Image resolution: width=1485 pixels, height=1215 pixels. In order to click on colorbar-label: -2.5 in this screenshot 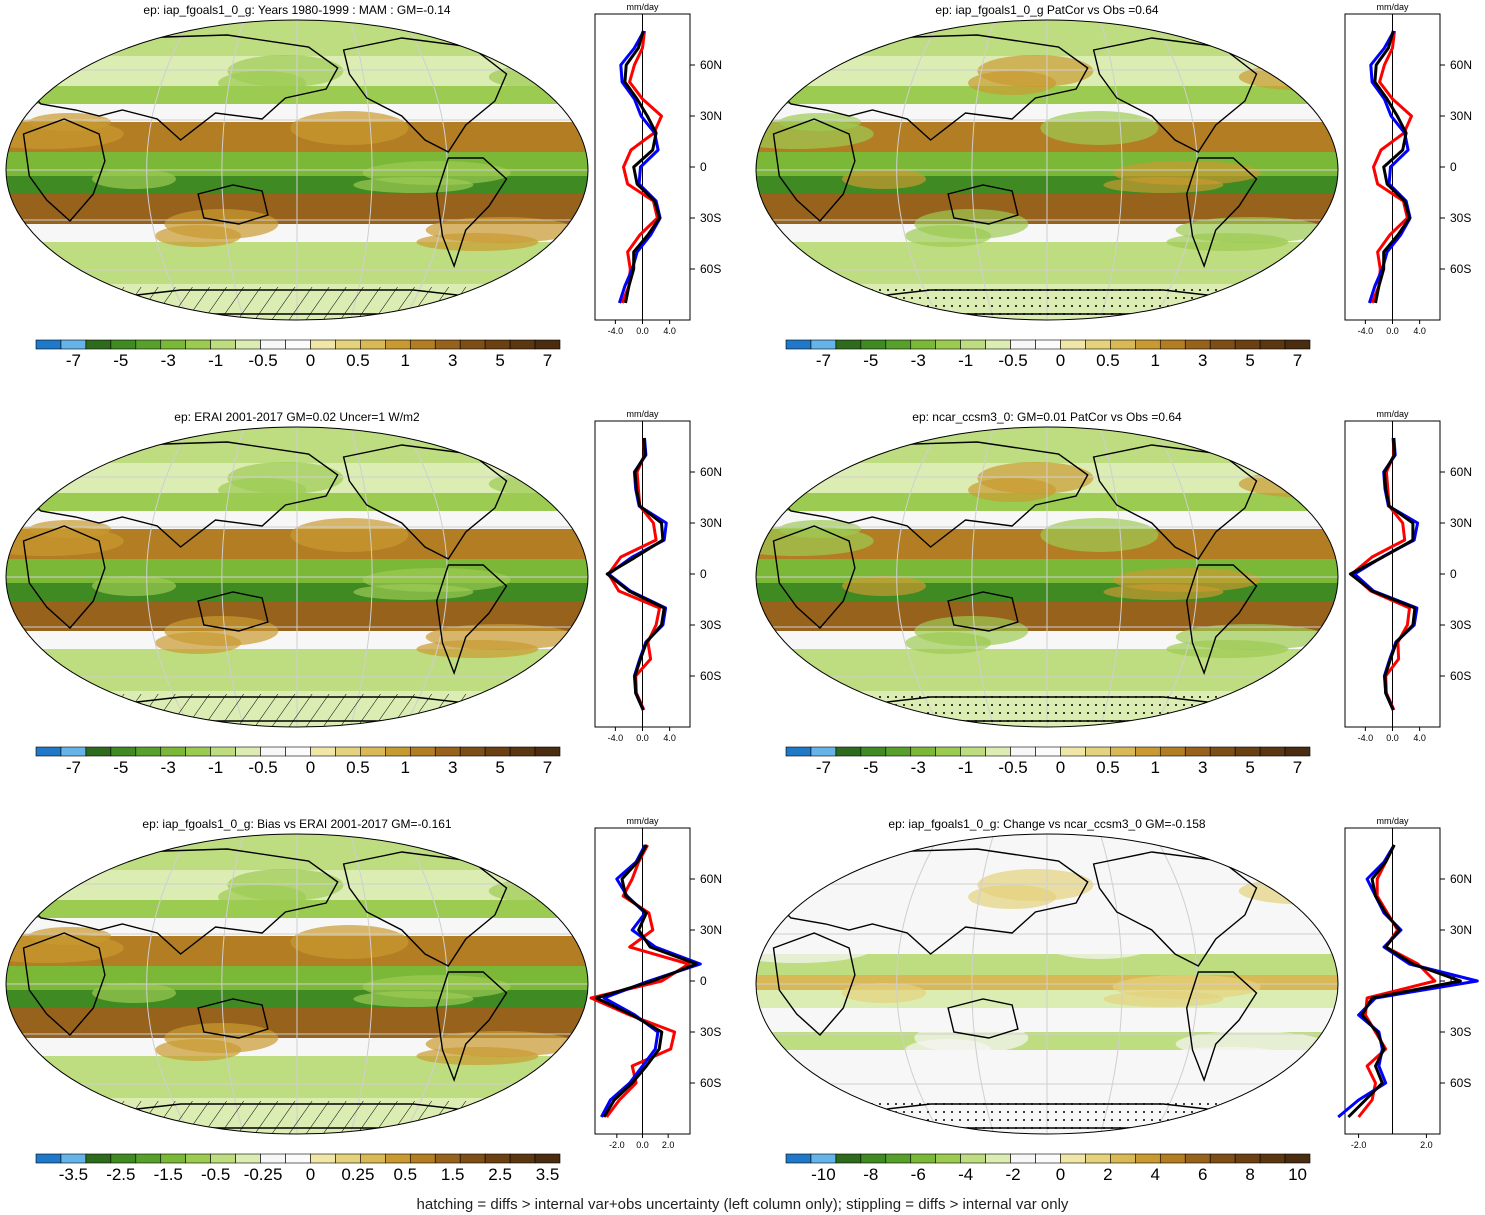, I will do `click(120, 1174)`.